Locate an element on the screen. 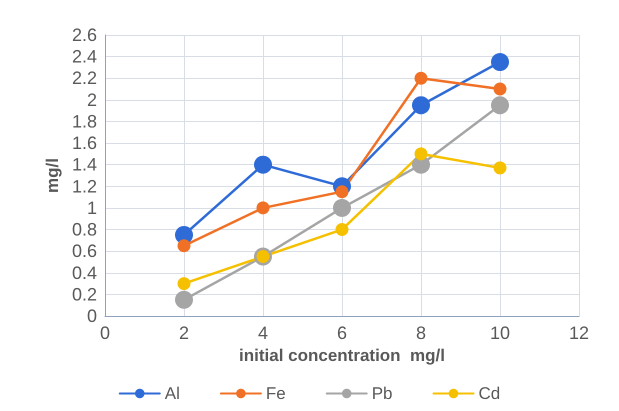 Image resolution: width=619 pixels, height=411 pixels. y-tick-label: 2.4 is located at coordinates (84, 56).